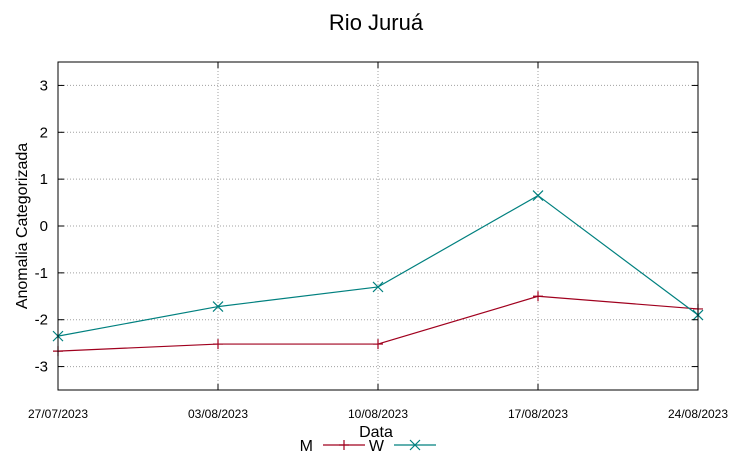 Image resolution: width=753 pixels, height=459 pixels. What do you see at coordinates (377, 446) in the screenshot?
I see `legend-label: W` at bounding box center [377, 446].